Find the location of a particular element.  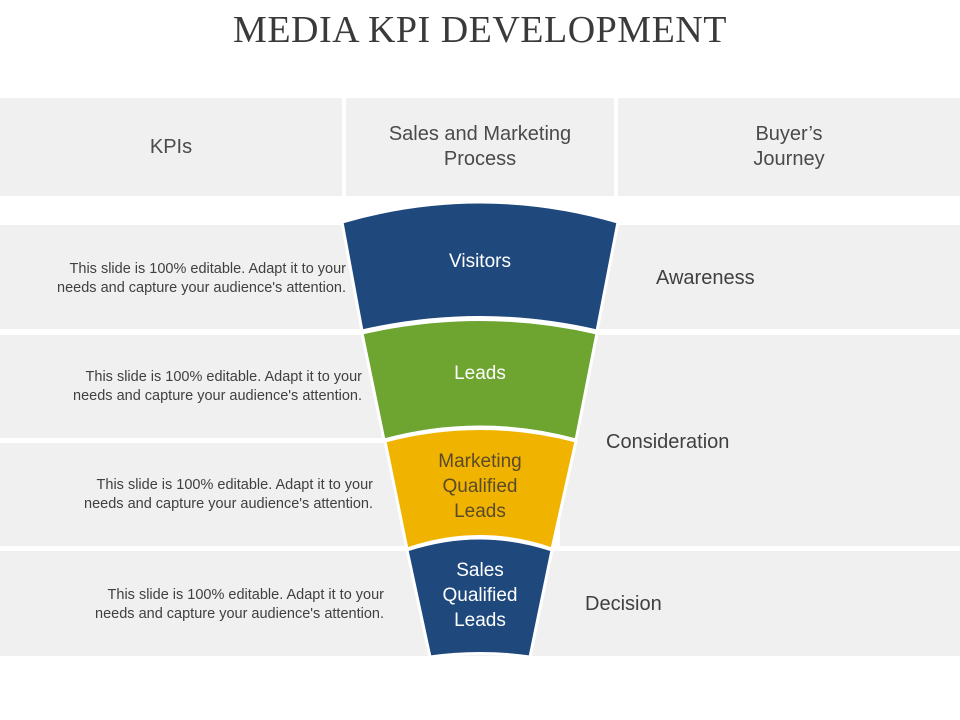

funnel-label-mql: Marketing Qualified Leads is located at coordinates (480, 486).